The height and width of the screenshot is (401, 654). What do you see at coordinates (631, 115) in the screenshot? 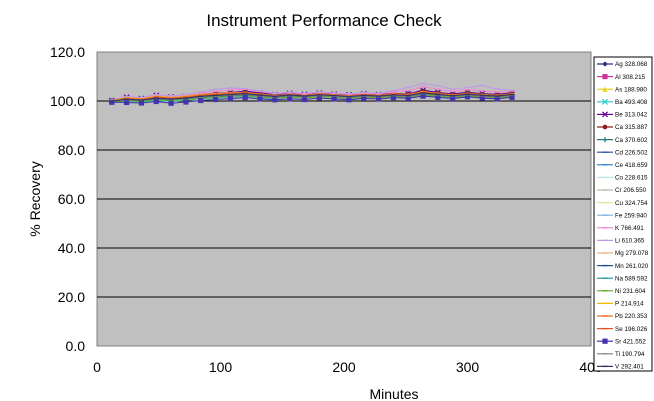
I see `legend-label: Be 313.042` at bounding box center [631, 115].